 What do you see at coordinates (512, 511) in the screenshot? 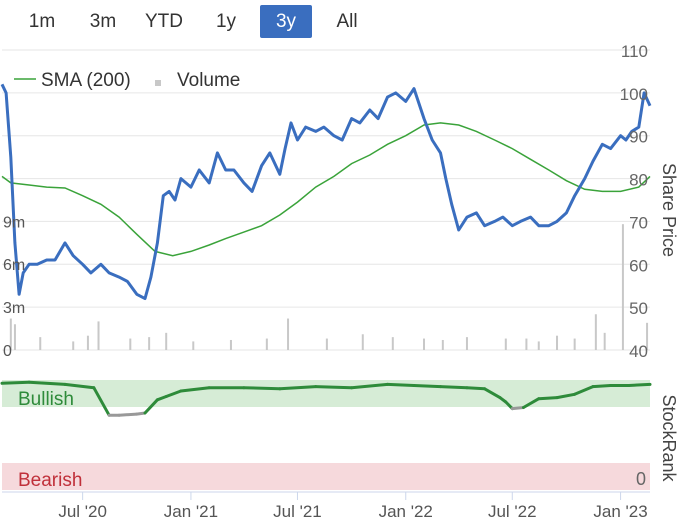
I see `x-tick-label: Jul '22` at bounding box center [512, 511].